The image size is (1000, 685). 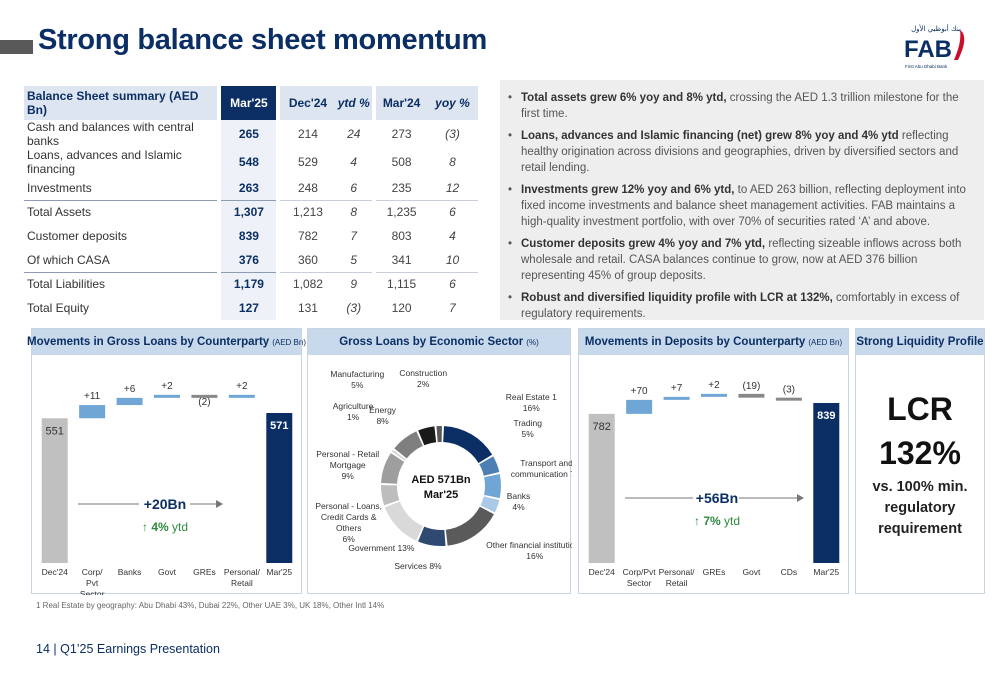 I want to click on data-label: 551, so click(x=55, y=431).